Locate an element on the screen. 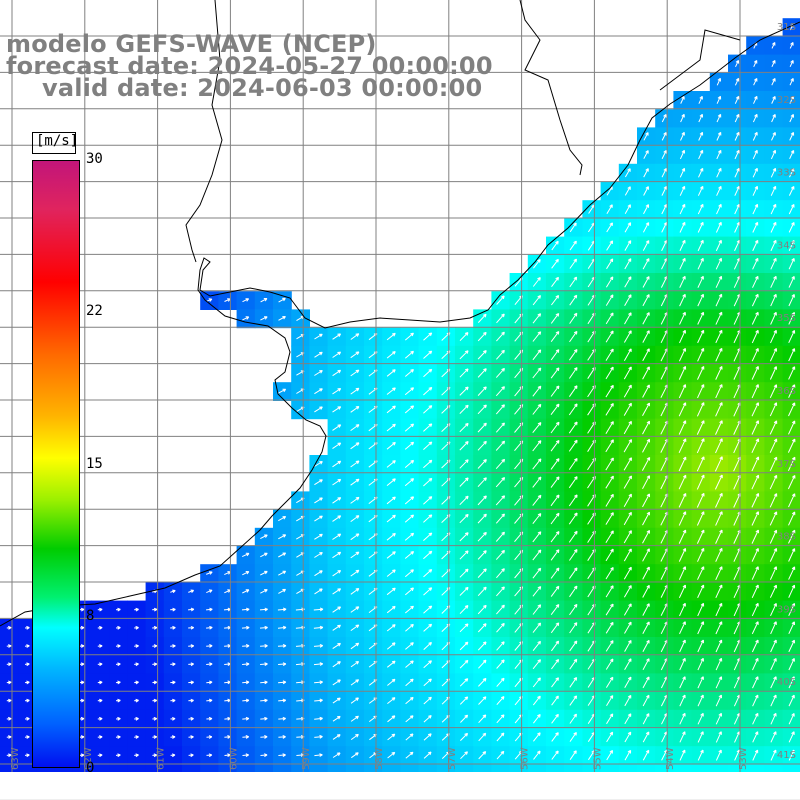 The image size is (800, 800). border-line is located at coordinates (204, 131).